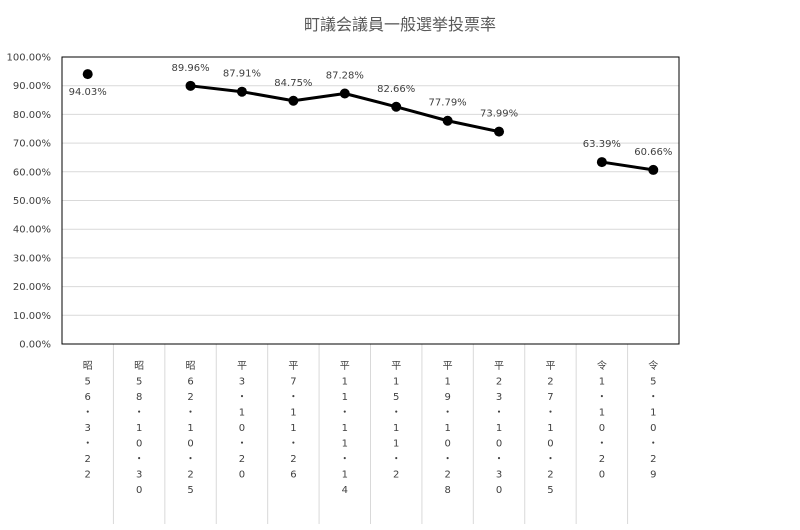 The width and height of the screenshot is (800, 530). I want to click on x-tick-label: 平 1 1 ・ 1 1 ・ 1 4, so click(345, 428).